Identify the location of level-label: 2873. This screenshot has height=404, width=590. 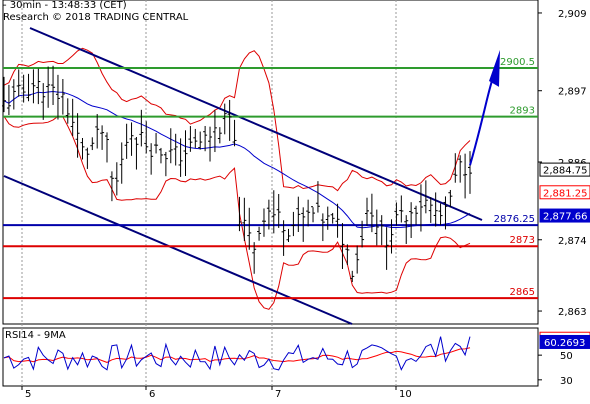
(522, 240).